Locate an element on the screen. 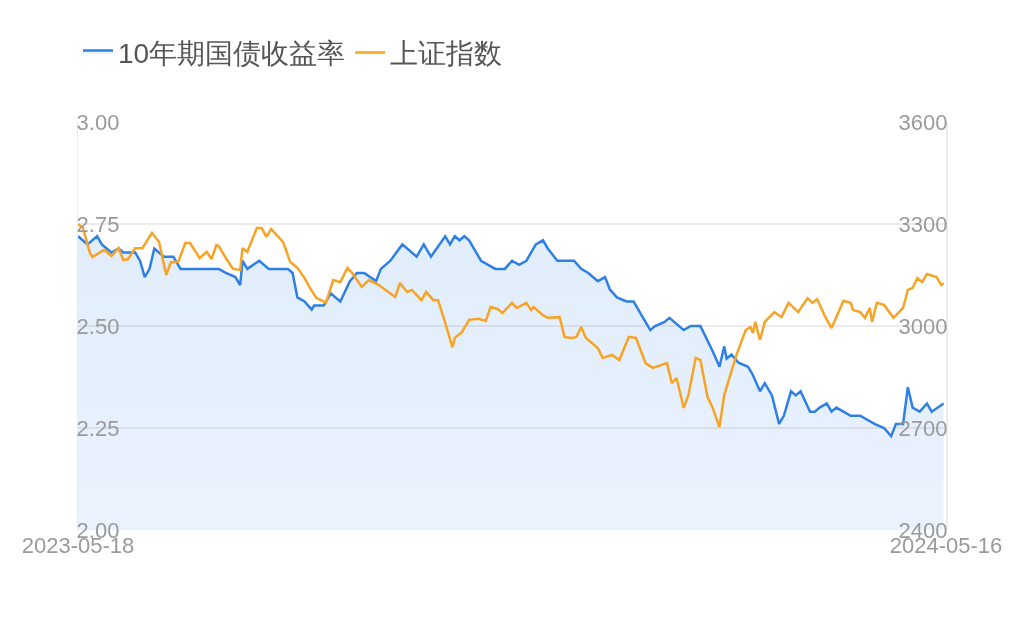 Image resolution: width=1024 pixels, height=618 pixels. y-tick-label: 3.00 is located at coordinates (98, 122).